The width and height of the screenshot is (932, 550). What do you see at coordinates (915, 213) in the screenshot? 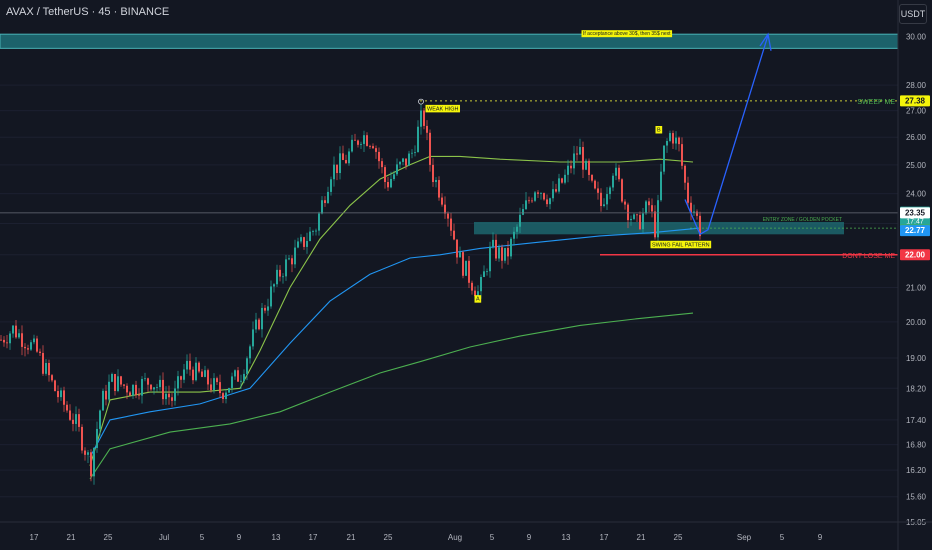
I see `price-badge` at bounding box center [915, 213].